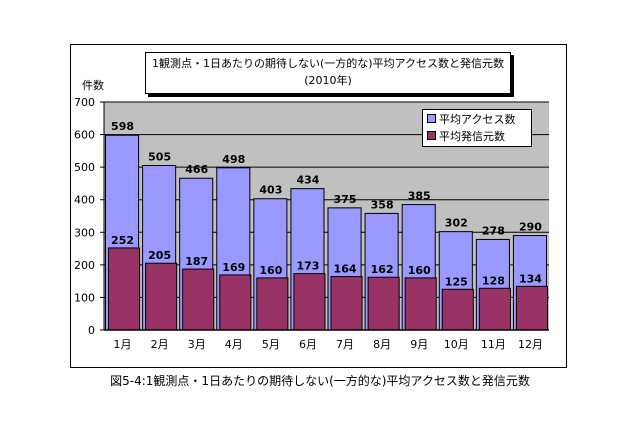  I want to click on y-tick-label: 100, so click(84, 297).